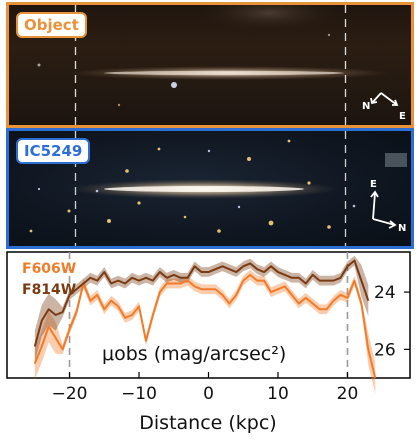 The image size is (420, 445). I want to click on object-label: Object, so click(51, 25).